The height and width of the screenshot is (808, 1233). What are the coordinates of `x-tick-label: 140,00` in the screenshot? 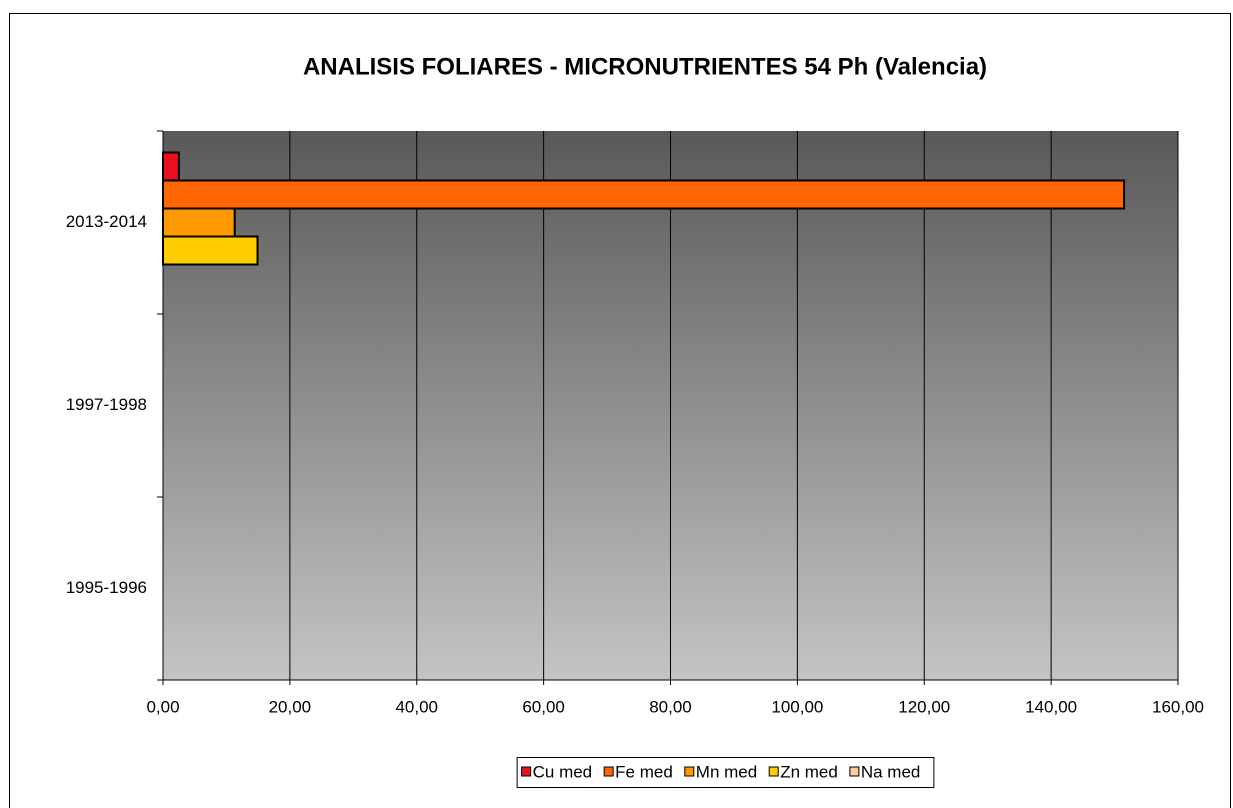 It's located at (1051, 706).